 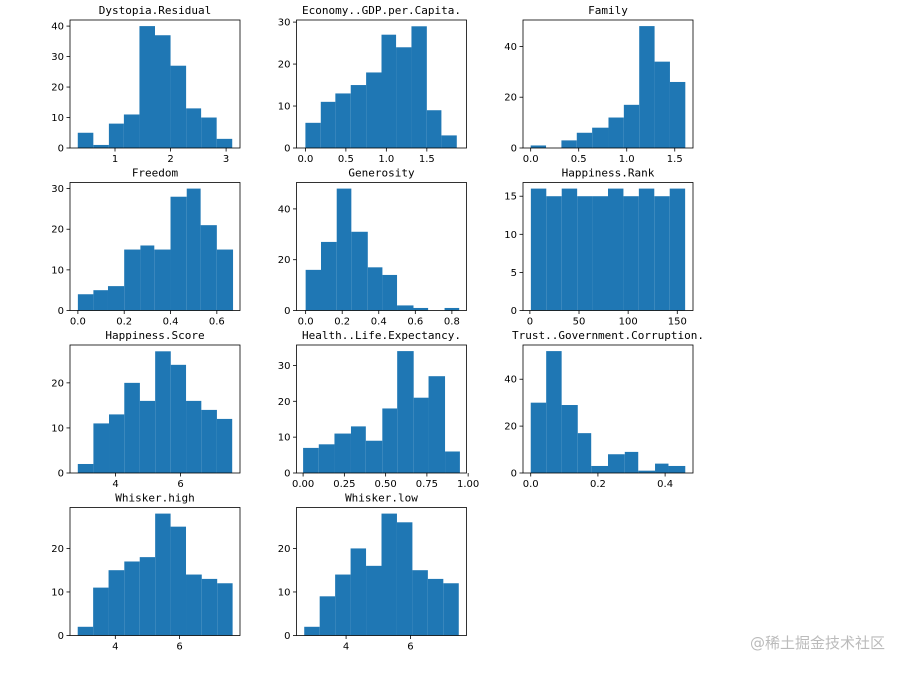 I want to click on x-tick-label: 1, so click(x=115, y=159).